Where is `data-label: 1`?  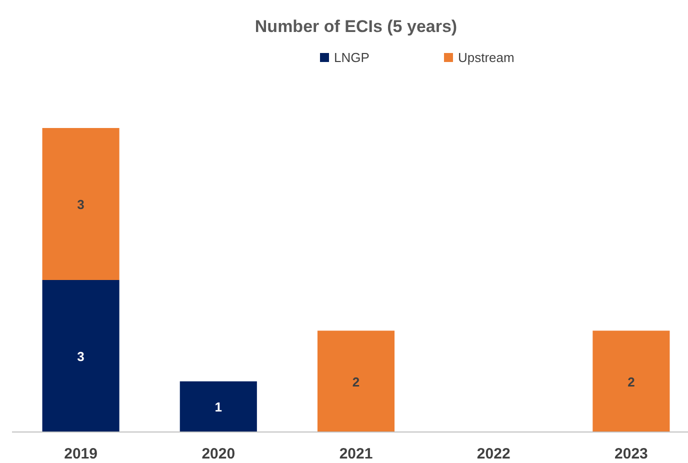
data-label: 1 is located at coordinates (218, 407).